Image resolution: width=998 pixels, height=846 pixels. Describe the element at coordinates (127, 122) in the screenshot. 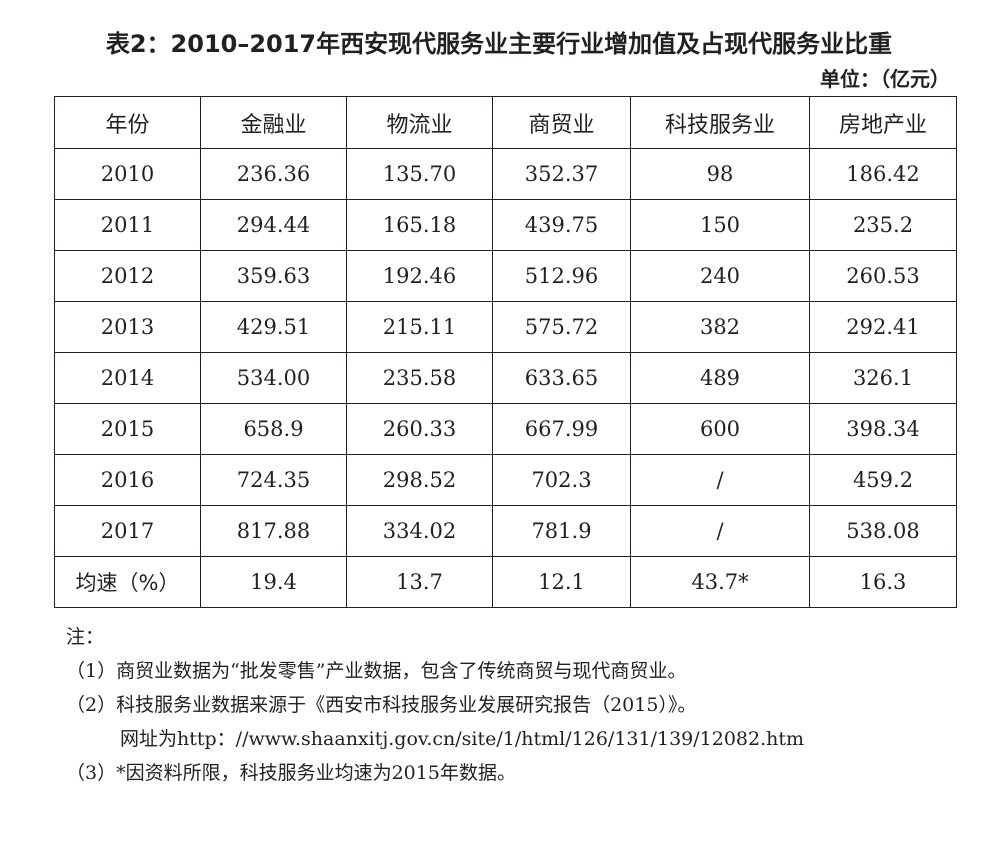

I see `col-header-year: 年份` at that location.